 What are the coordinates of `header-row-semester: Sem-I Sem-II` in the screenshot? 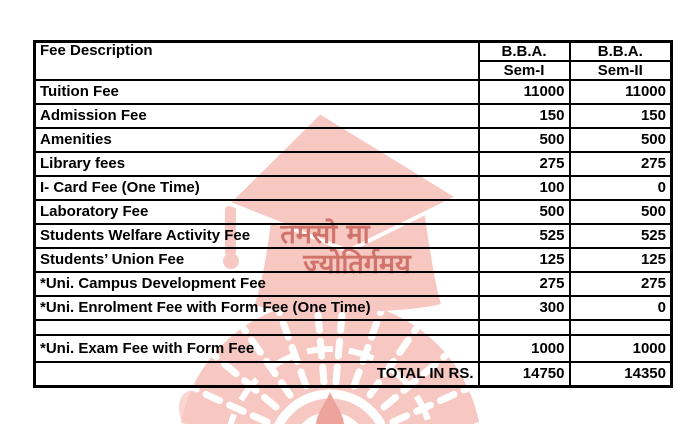 It's located at (354, 70).